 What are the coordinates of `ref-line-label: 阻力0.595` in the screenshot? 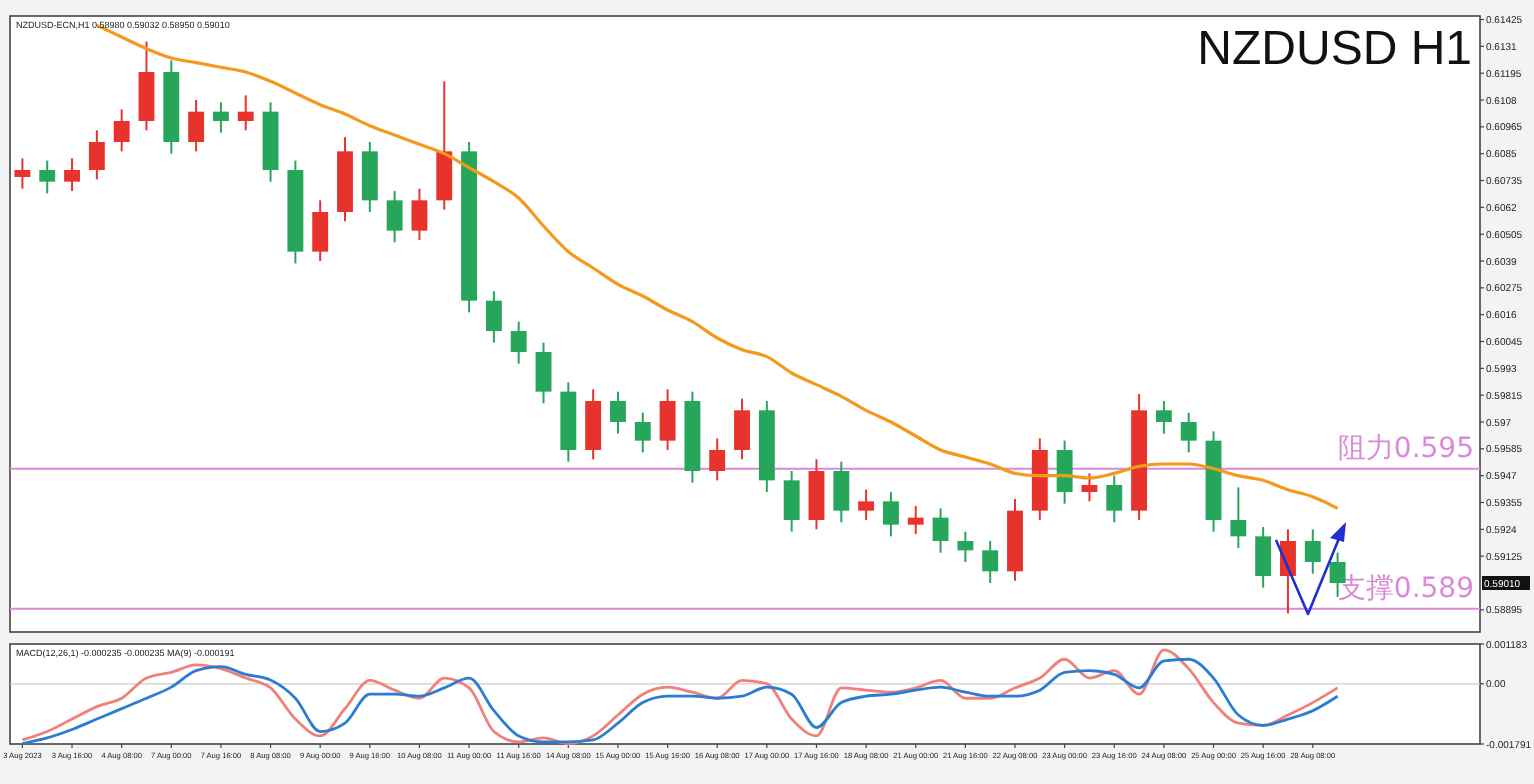 It's located at (1405, 448).